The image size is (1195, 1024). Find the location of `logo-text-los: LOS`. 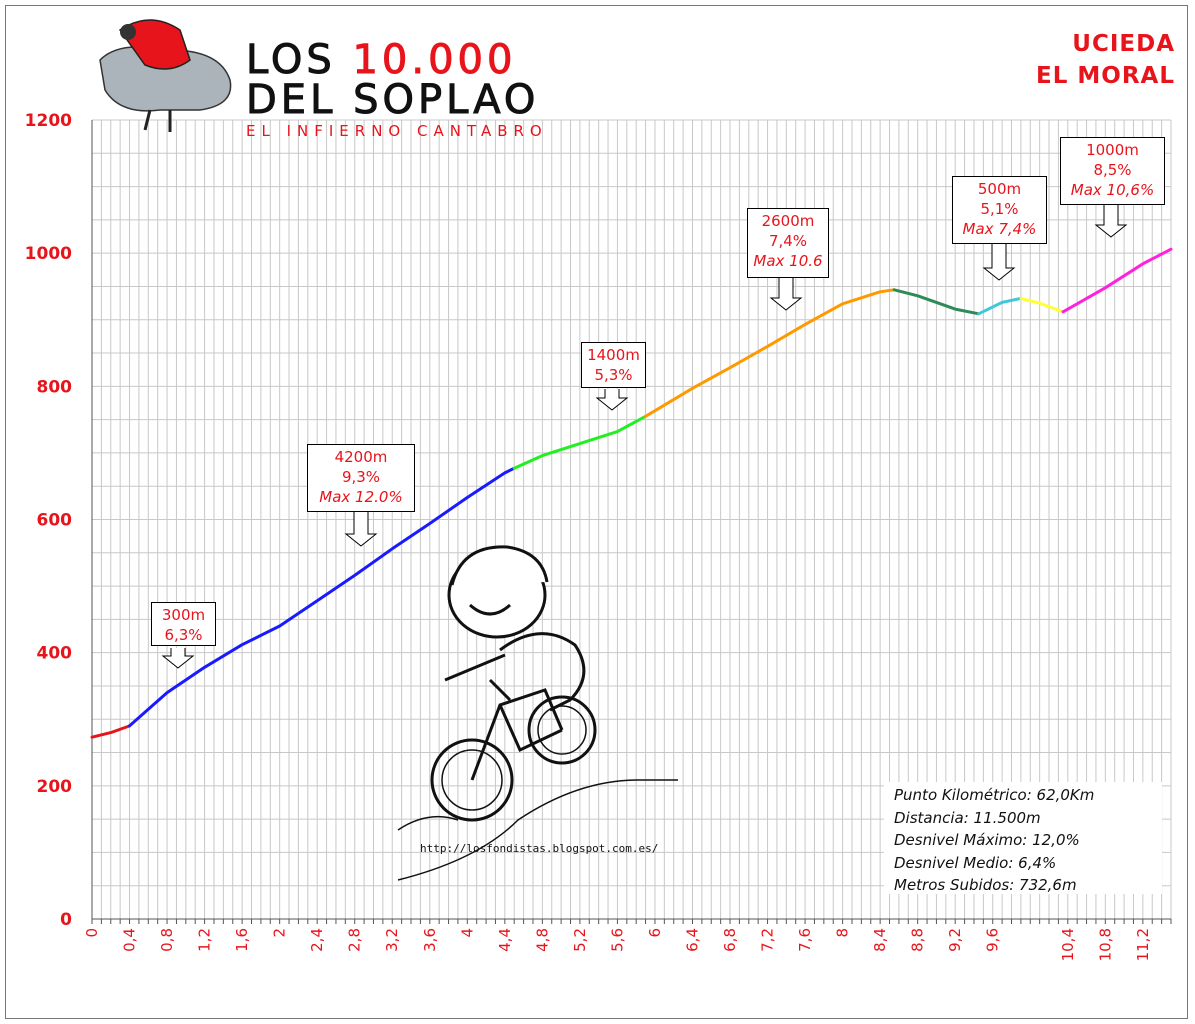

logo-text-los: LOS is located at coordinates (299, 60).